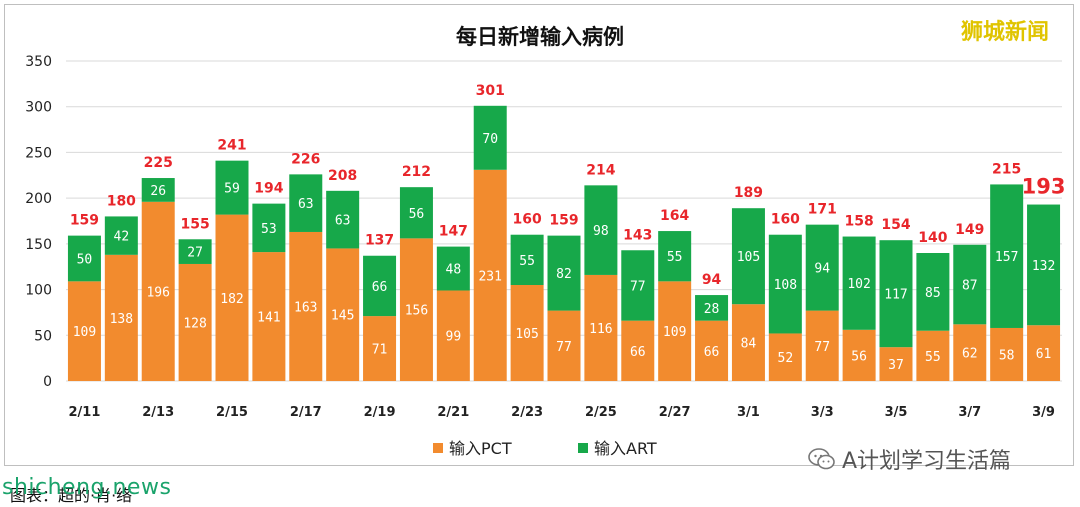 The image size is (1080, 507). I want to click on data-label-art: 117, so click(895, 295).